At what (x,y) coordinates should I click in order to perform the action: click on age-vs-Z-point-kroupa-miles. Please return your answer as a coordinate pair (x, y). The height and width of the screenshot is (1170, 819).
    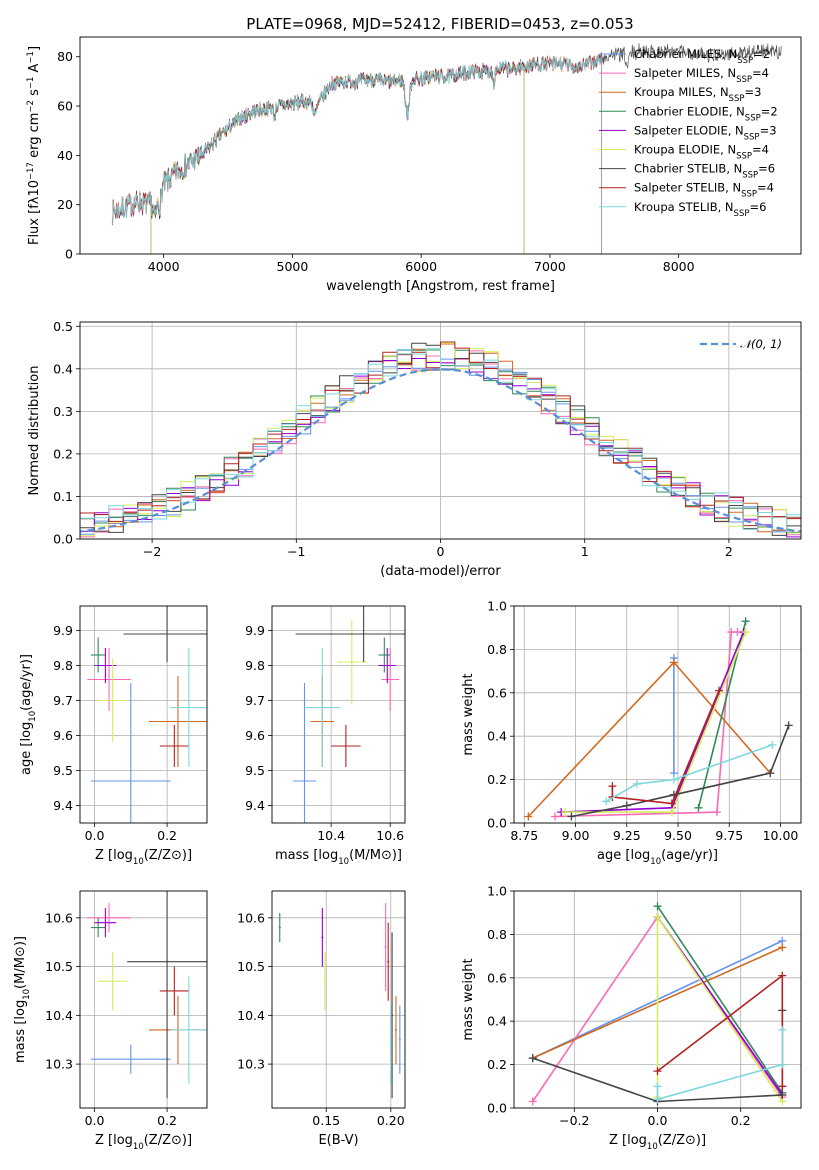
    Looking at the image, I should click on (177, 721).